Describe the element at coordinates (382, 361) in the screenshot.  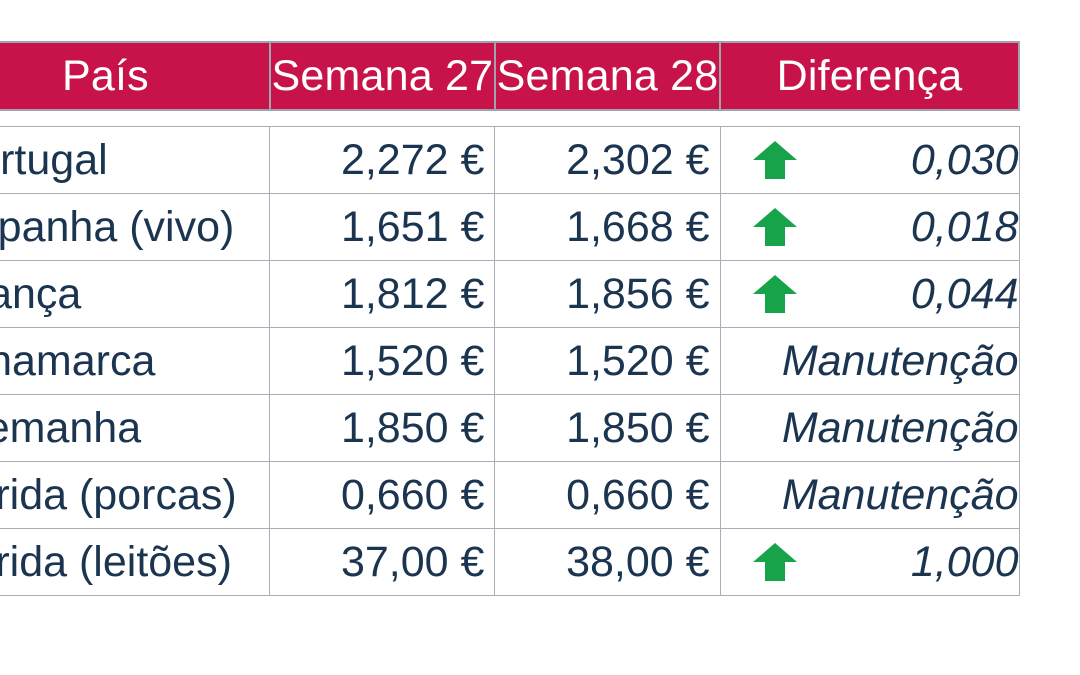
I see `week-27-price: 1,520 €` at that location.